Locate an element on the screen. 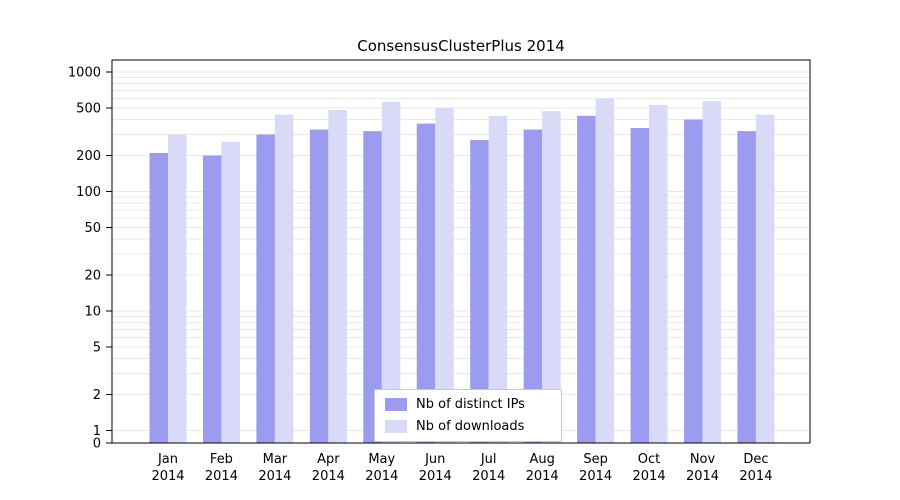 This screenshot has width=900, height=500. legend: Nb of distinct IPs Nb of downloads is located at coordinates (468, 415).